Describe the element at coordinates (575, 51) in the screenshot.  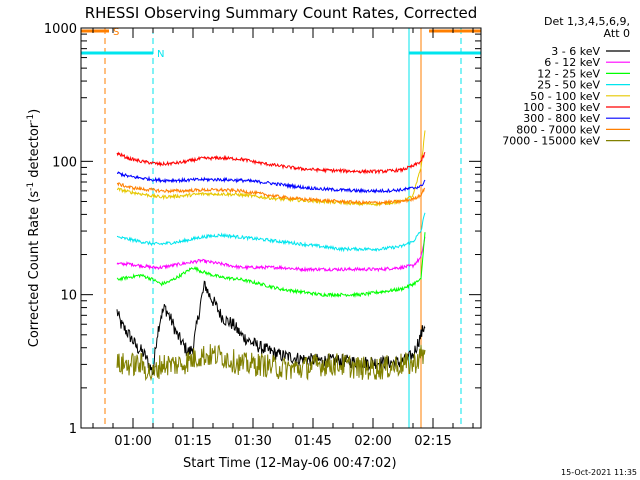
I see `legend-entry-label: 3 - 6 keV` at that location.